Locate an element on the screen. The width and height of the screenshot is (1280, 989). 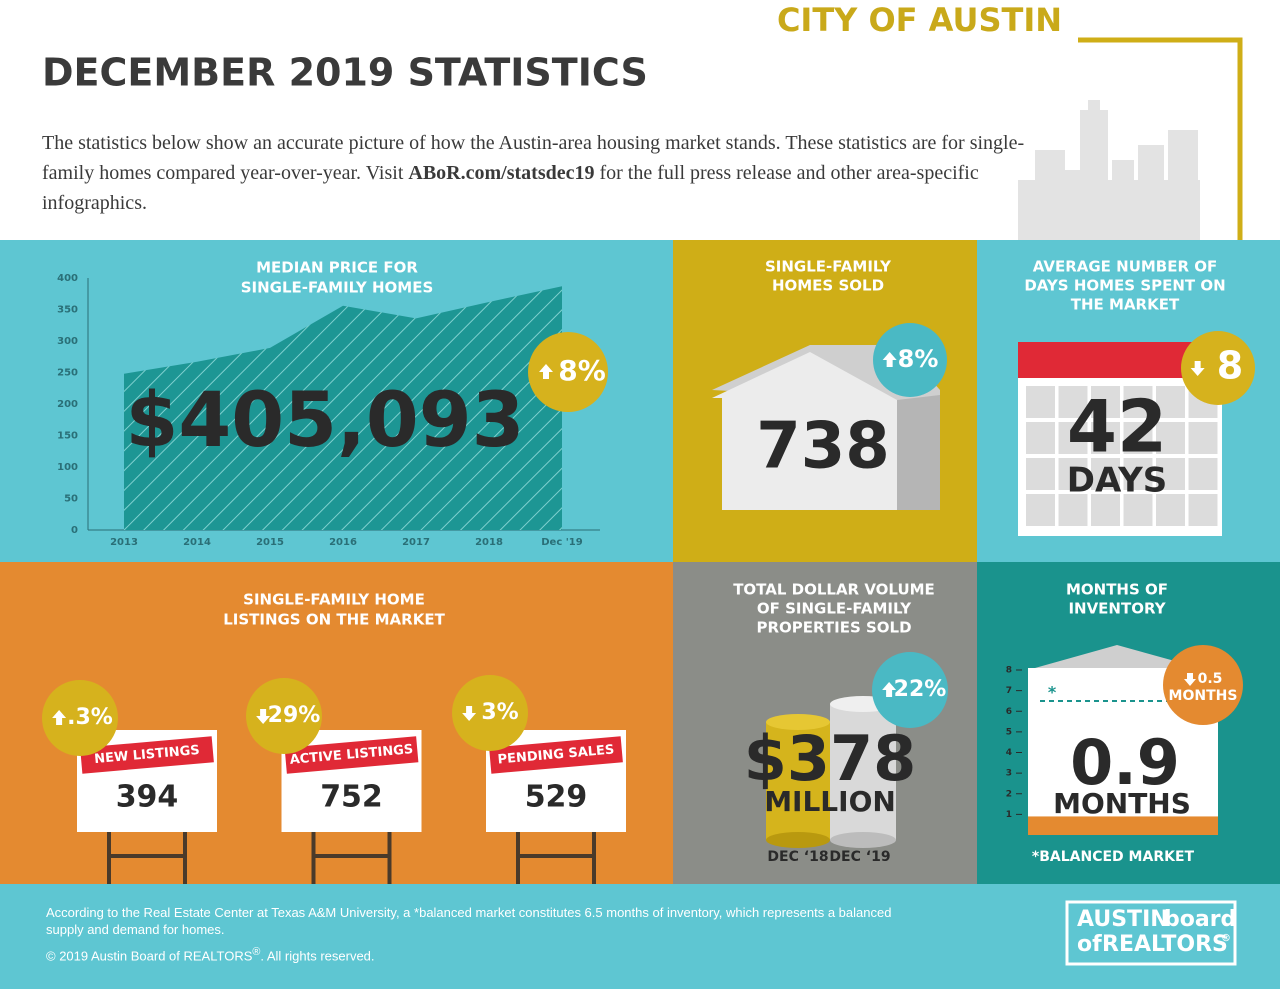
volume-unit: MILLION is located at coordinates (830, 801).